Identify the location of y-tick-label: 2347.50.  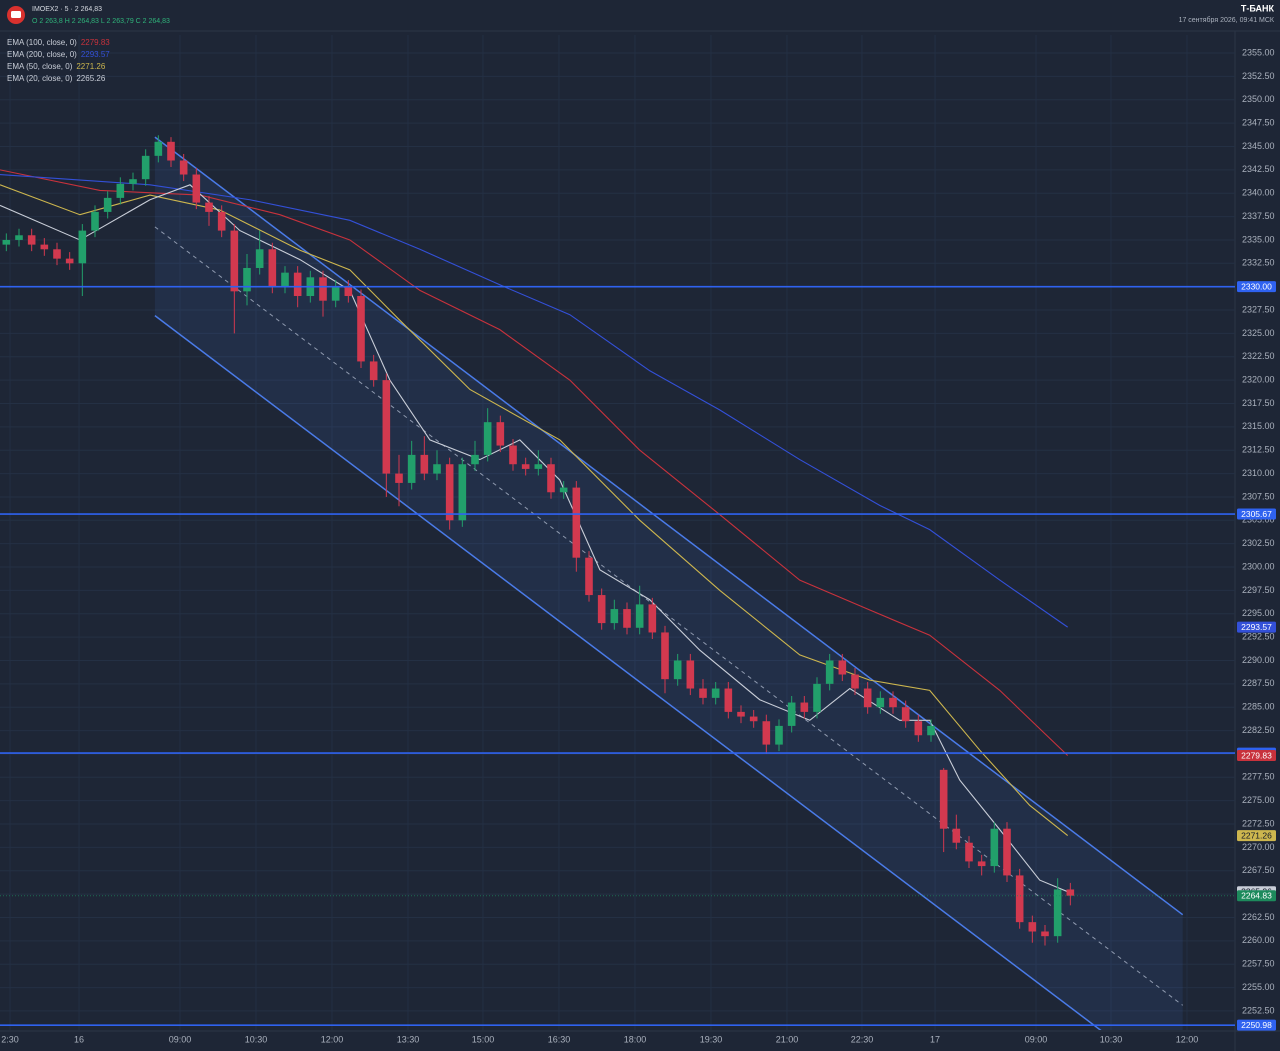
(1258, 123).